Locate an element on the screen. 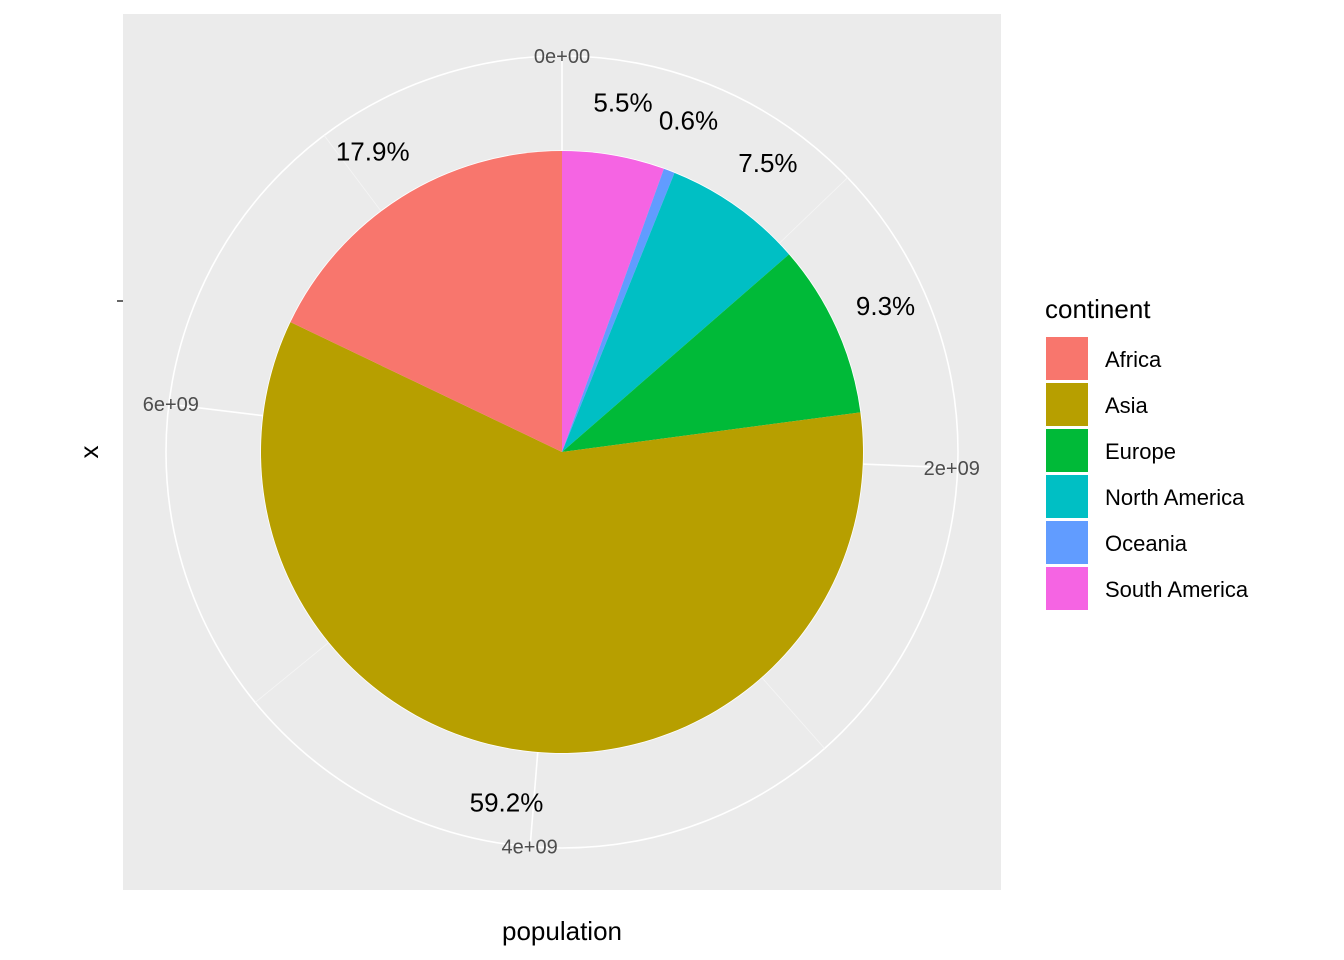 This screenshot has width=1344, height=960. slice-north-america is located at coordinates (676, 312).